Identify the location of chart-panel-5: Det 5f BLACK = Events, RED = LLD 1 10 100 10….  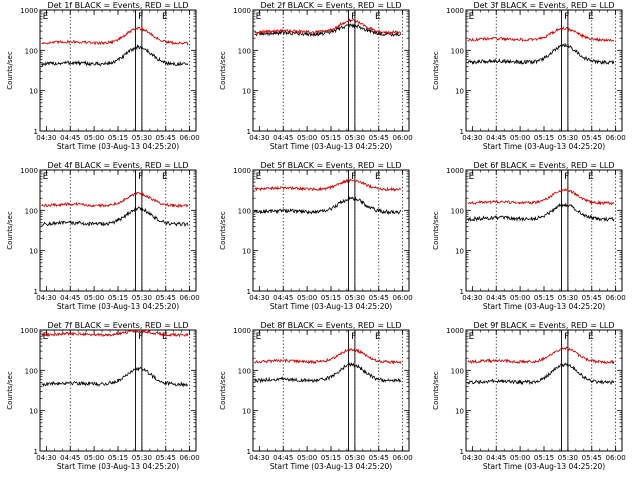
(316, 236).